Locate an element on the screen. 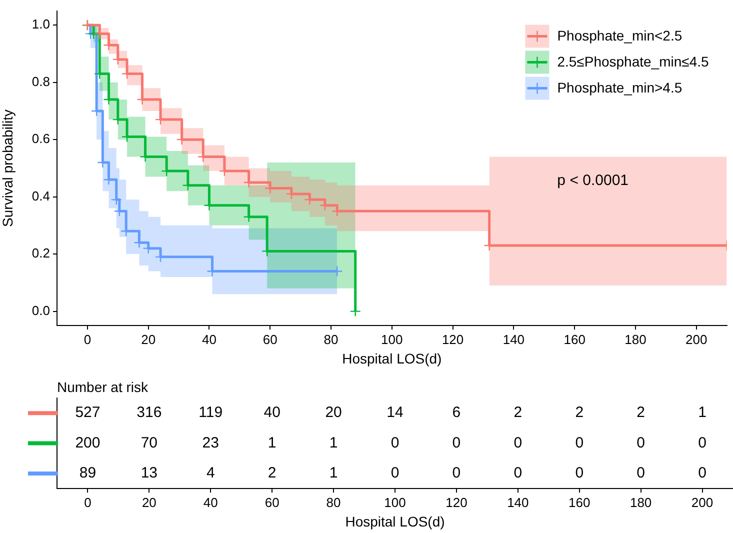 The height and width of the screenshot is (533, 733). legend-label: Phosphate_min>4.5 is located at coordinates (619, 88).